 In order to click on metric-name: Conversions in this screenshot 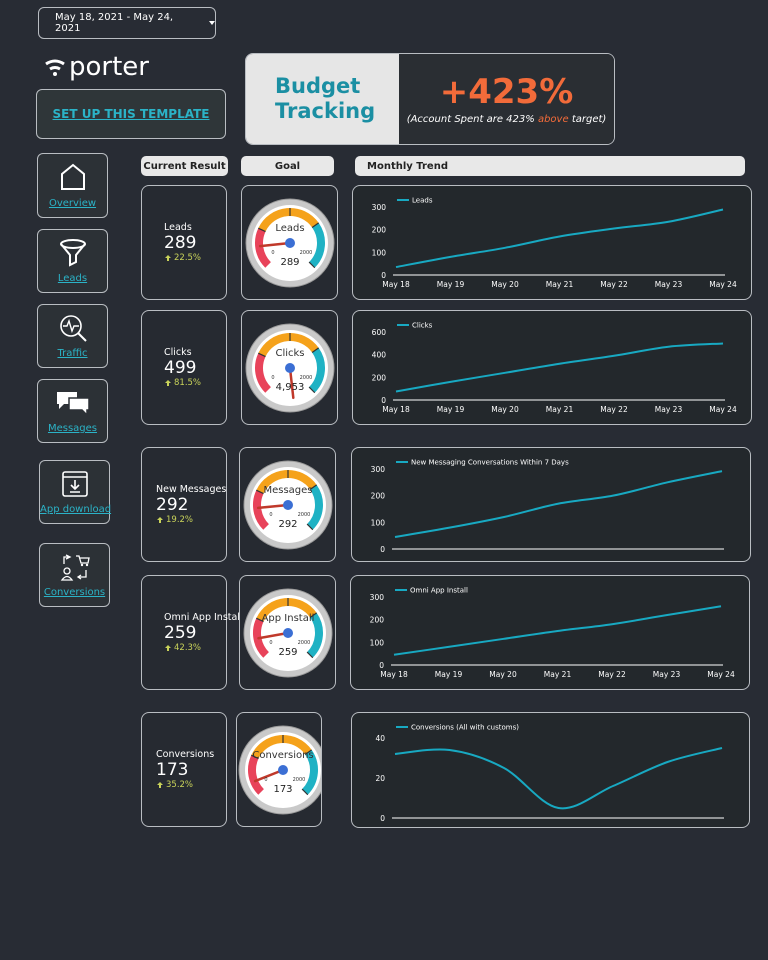, I will do `click(185, 754)`.